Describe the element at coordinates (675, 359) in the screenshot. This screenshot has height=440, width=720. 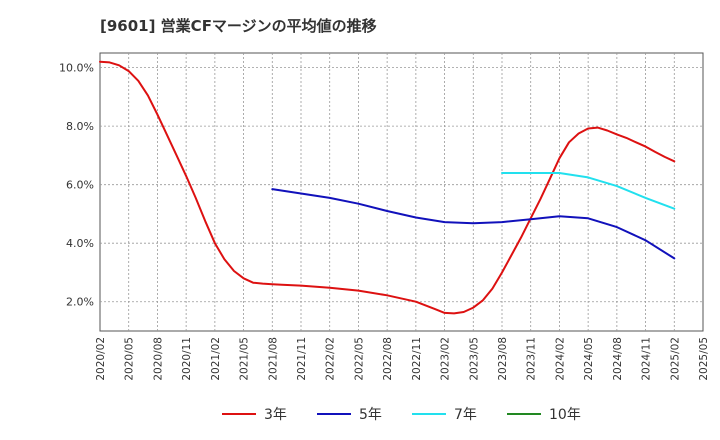
I see `x-tick-label: 2025/02` at that location.